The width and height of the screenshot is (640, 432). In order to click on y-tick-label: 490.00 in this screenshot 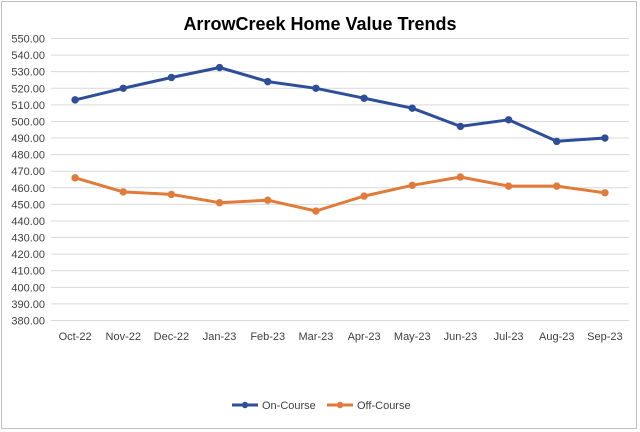, I will do `click(28, 139)`.